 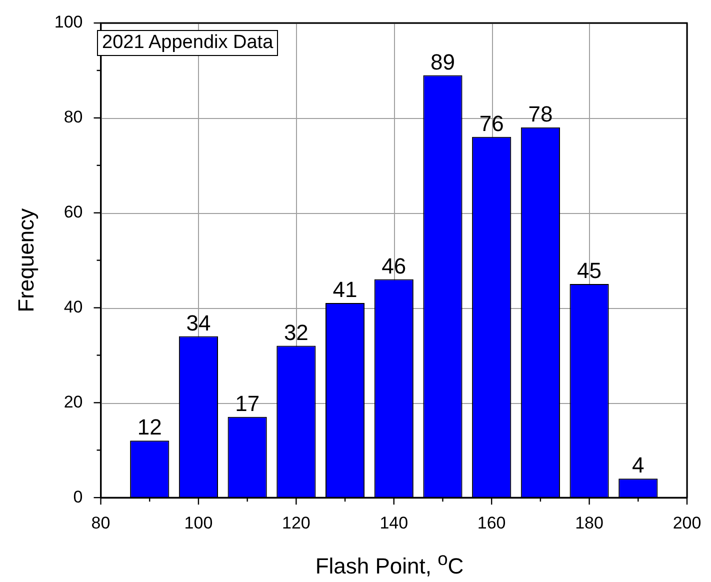 What do you see at coordinates (589, 271) in the screenshot?
I see `data-label: 45` at bounding box center [589, 271].